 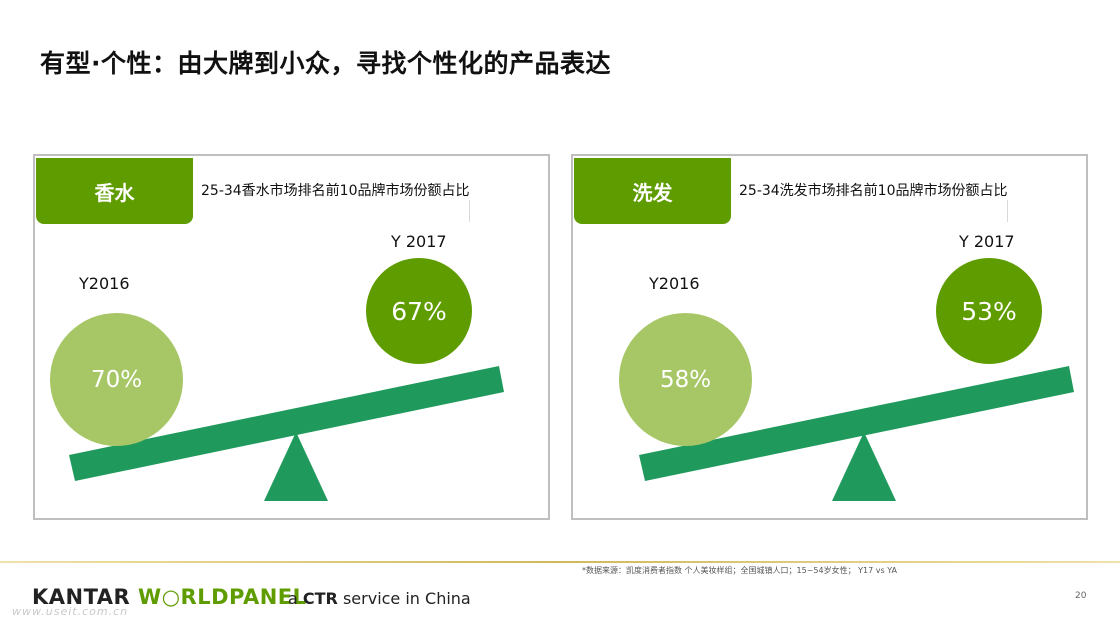 What do you see at coordinates (243, 597) in the screenshot?
I see `logo-orld: RLDPANEL` at bounding box center [243, 597].